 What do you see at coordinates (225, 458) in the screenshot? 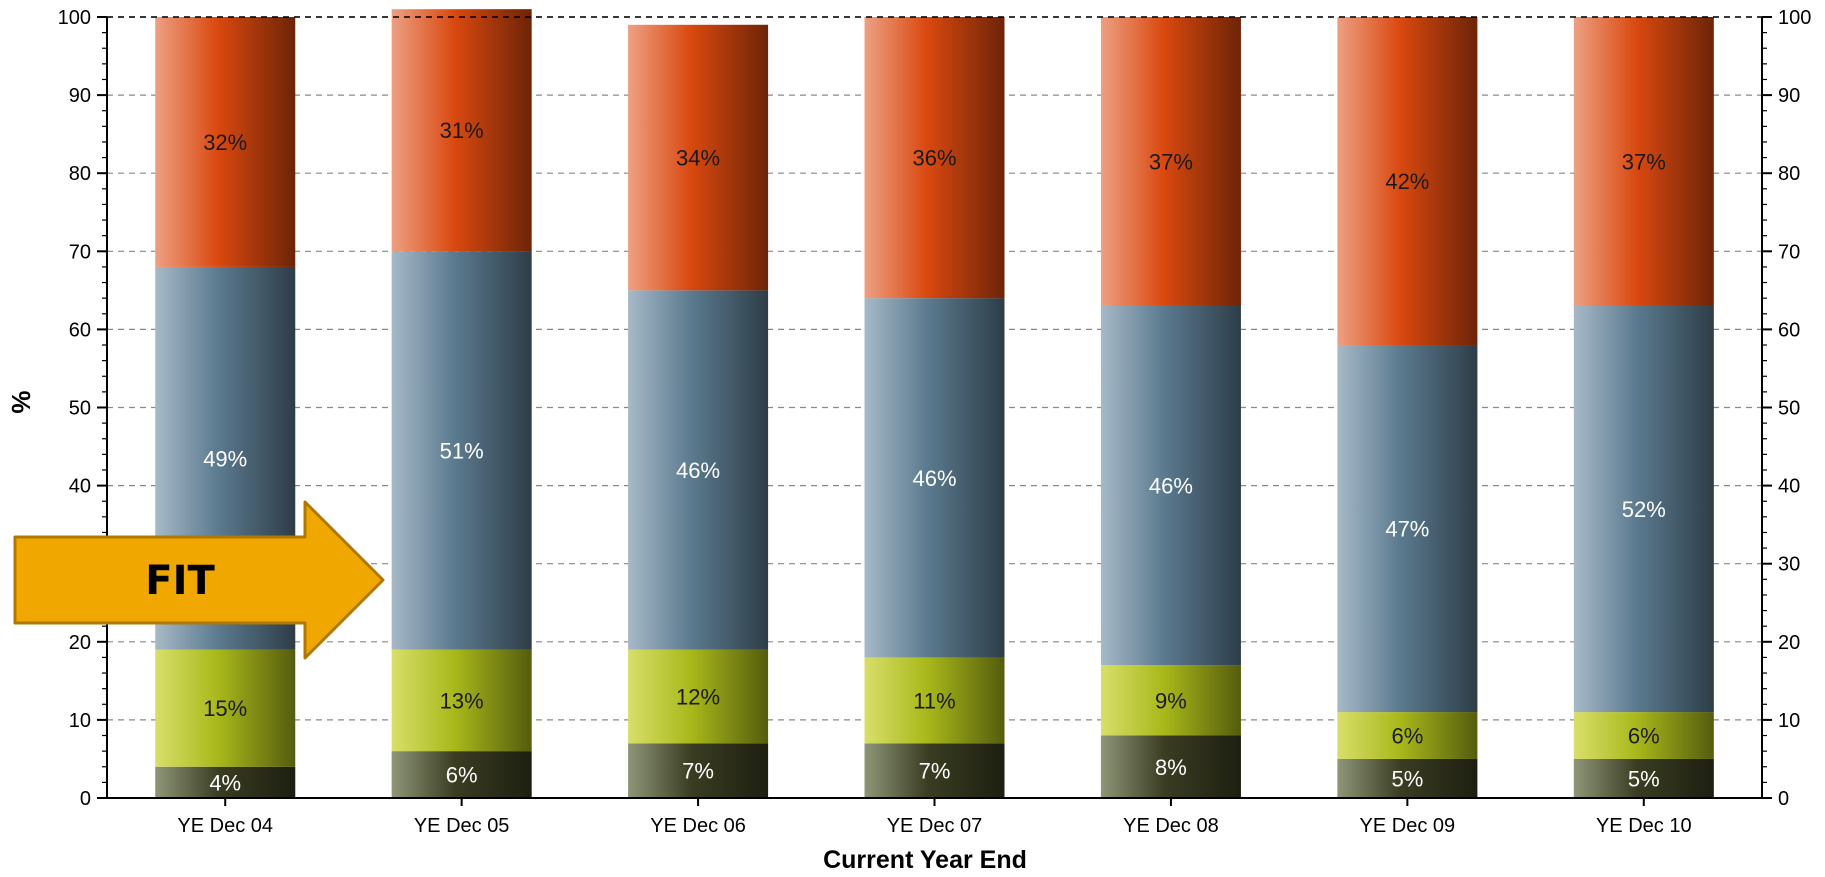
I see `data-label: 49%` at bounding box center [225, 458].